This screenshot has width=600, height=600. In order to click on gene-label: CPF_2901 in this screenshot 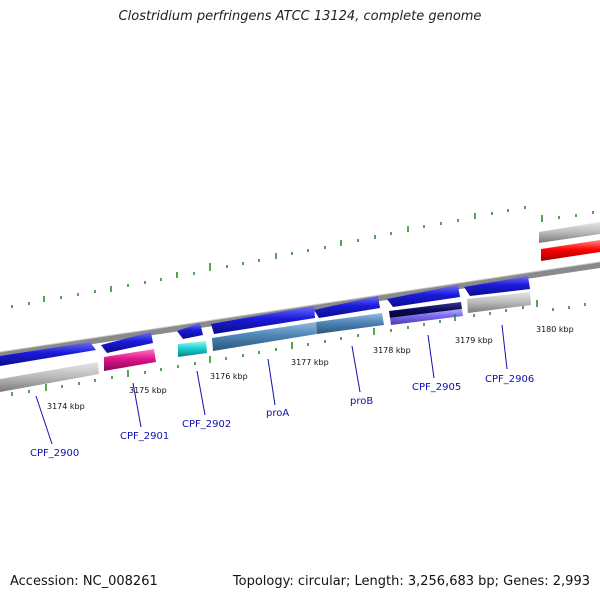, I will do `click(144, 436)`.